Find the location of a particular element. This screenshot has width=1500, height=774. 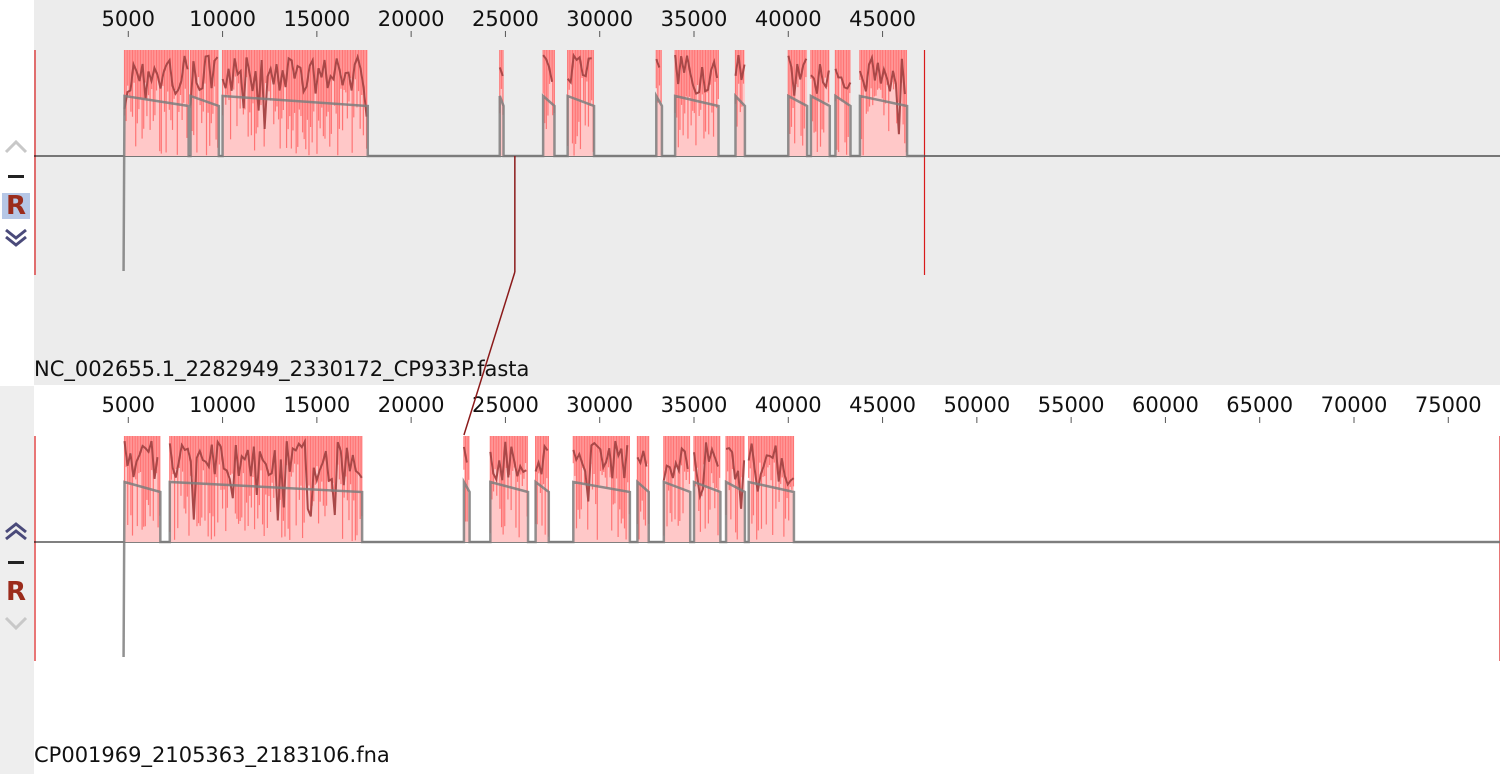

axis-tick-label: 65000 is located at coordinates (1259, 405).